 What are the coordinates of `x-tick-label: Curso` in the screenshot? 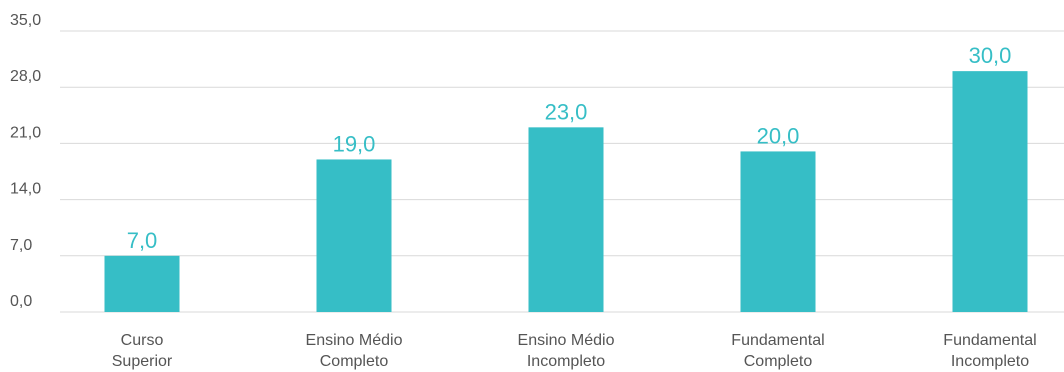 It's located at (142, 340).